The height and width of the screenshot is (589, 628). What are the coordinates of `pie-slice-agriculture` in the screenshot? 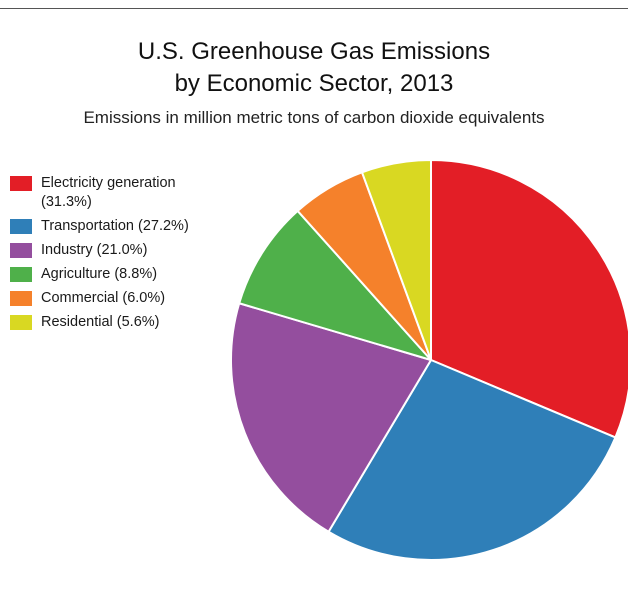 It's located at (335, 285).